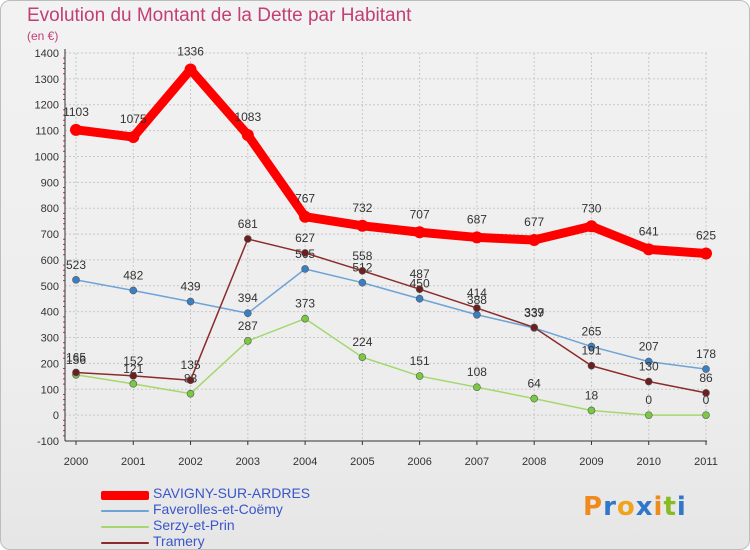 This screenshot has height=550, width=750. Describe the element at coordinates (50, 235) in the screenshot. I see `y-tick-label-8: 700` at that location.